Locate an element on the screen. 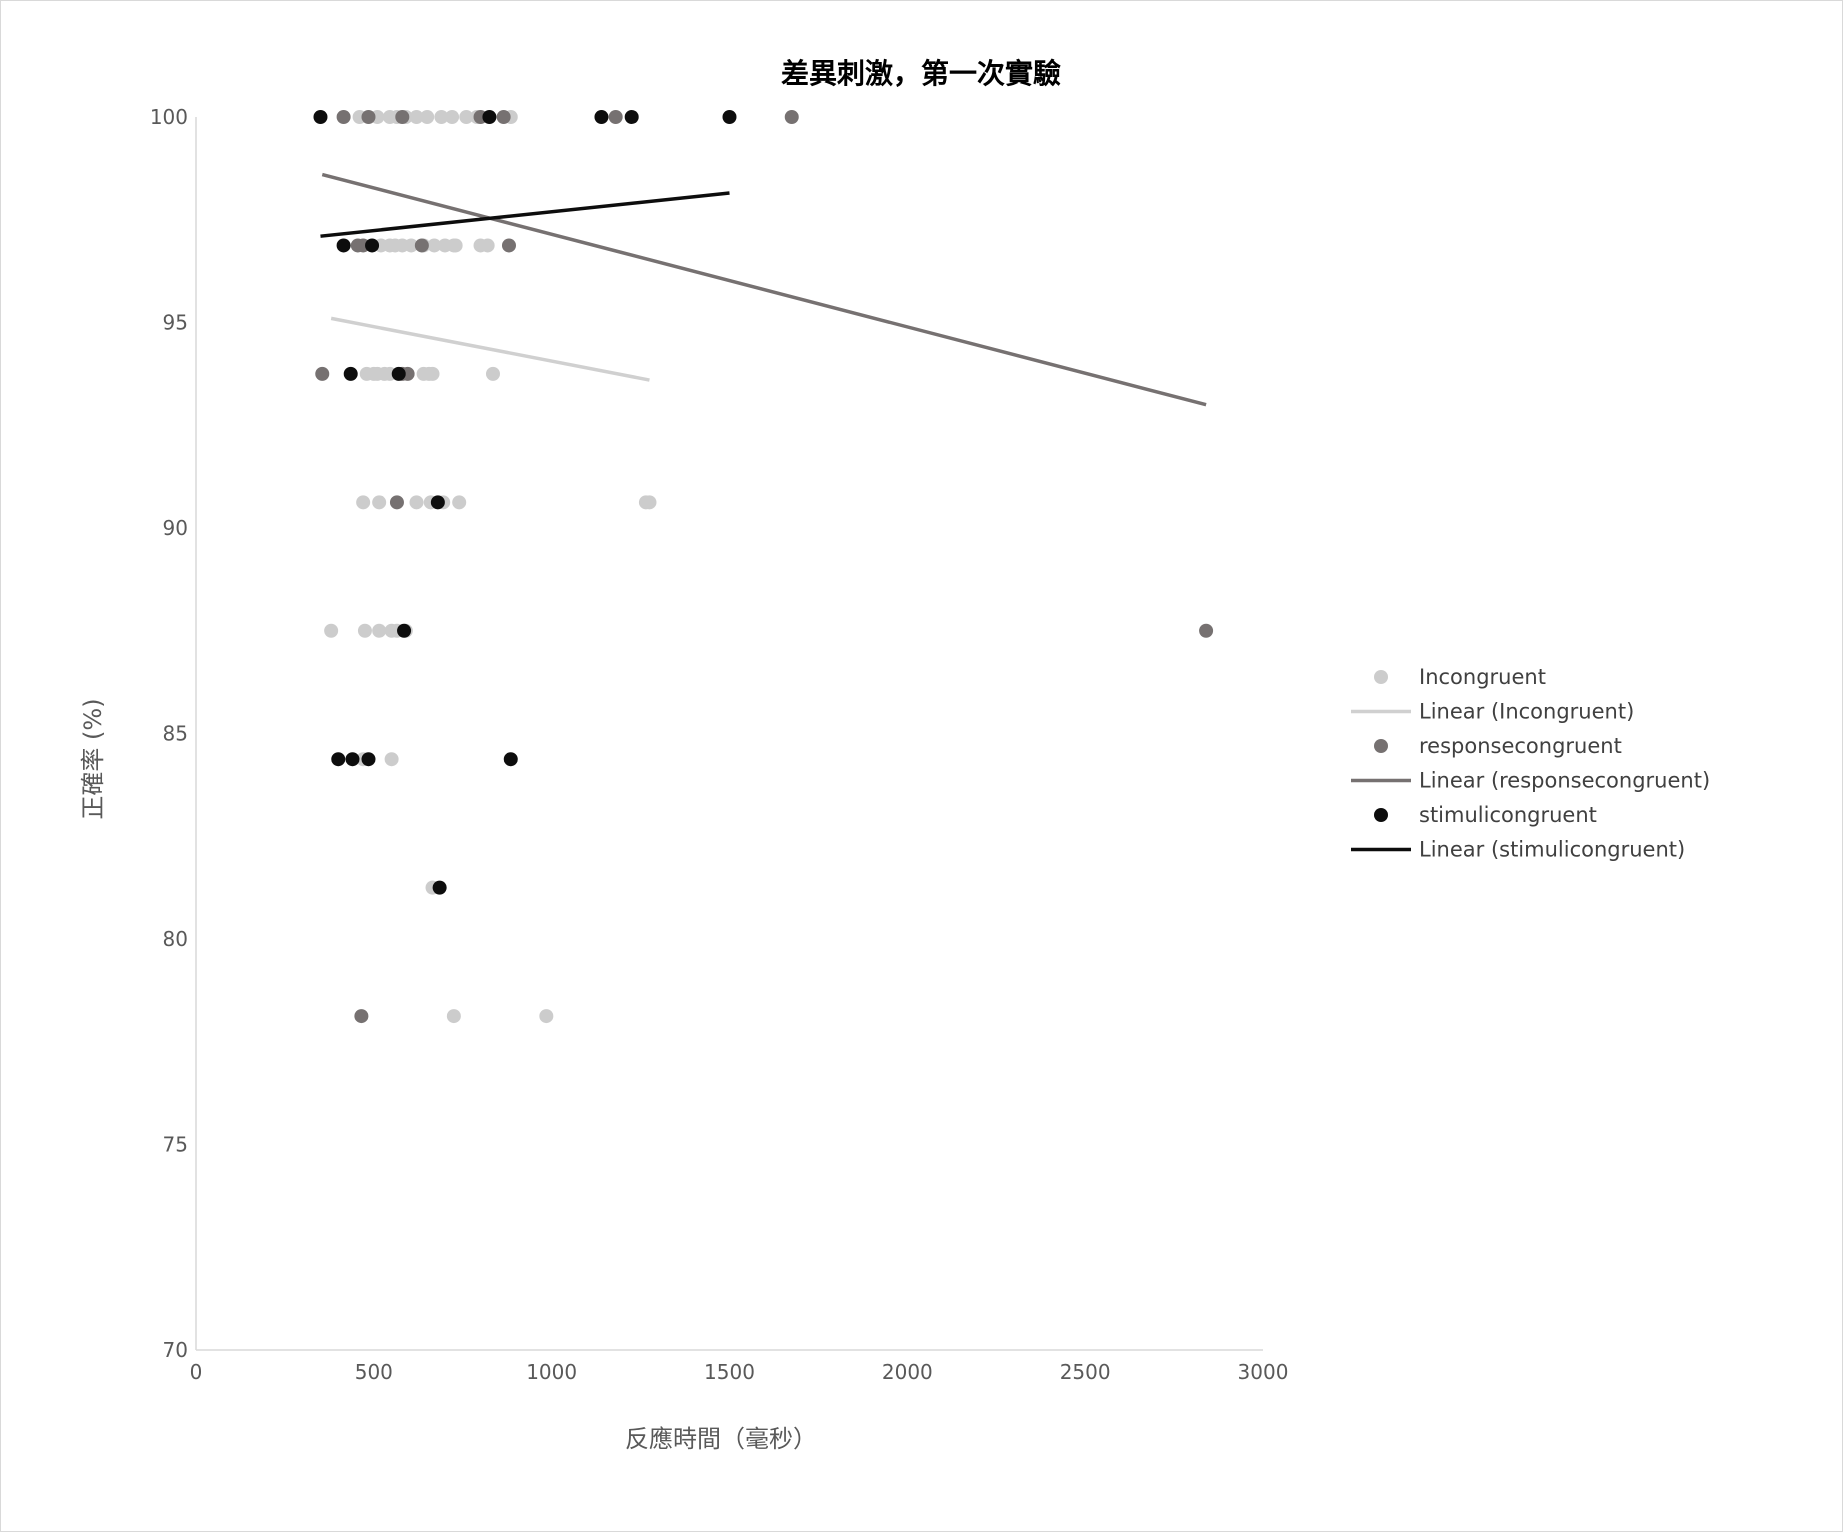 The height and width of the screenshot is (1536, 1843). y-axis-title: 正確率 (%) is located at coordinates (93, 758).